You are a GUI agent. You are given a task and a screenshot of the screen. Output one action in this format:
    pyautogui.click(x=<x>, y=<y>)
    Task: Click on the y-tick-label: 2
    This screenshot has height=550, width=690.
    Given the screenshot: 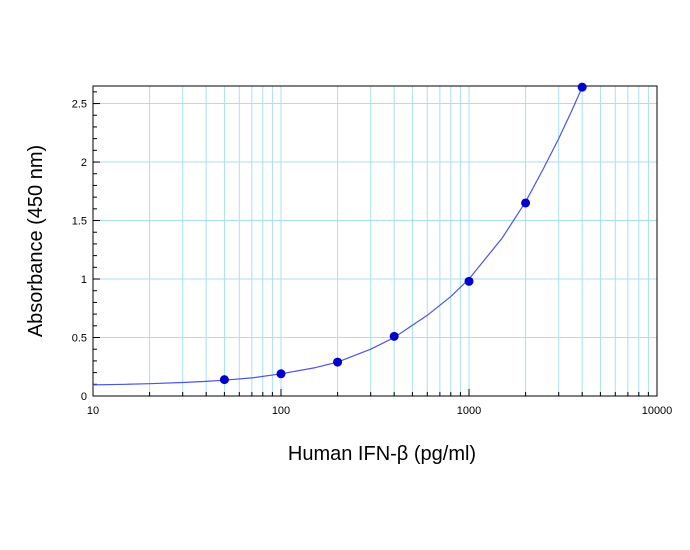 What is the action you would take?
    pyautogui.click(x=84, y=163)
    